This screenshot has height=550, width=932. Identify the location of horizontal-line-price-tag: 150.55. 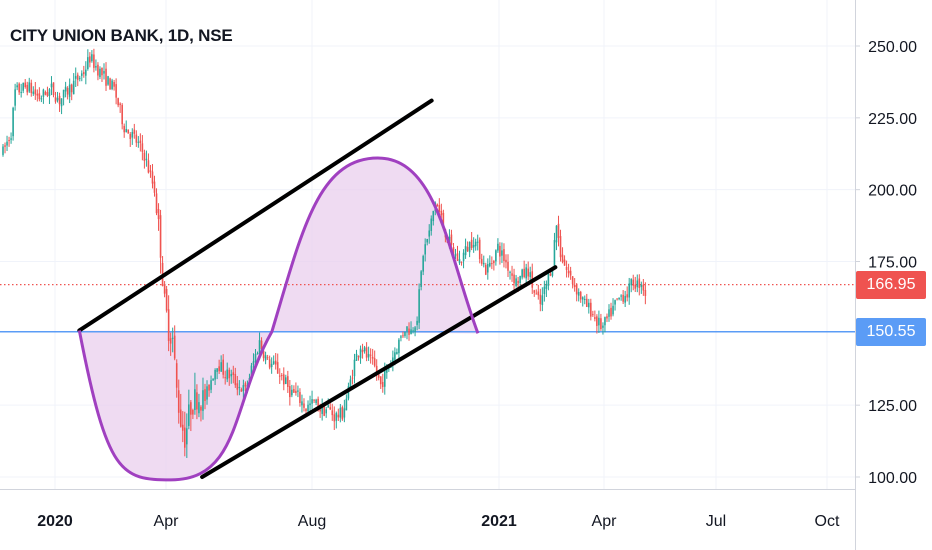
(891, 331).